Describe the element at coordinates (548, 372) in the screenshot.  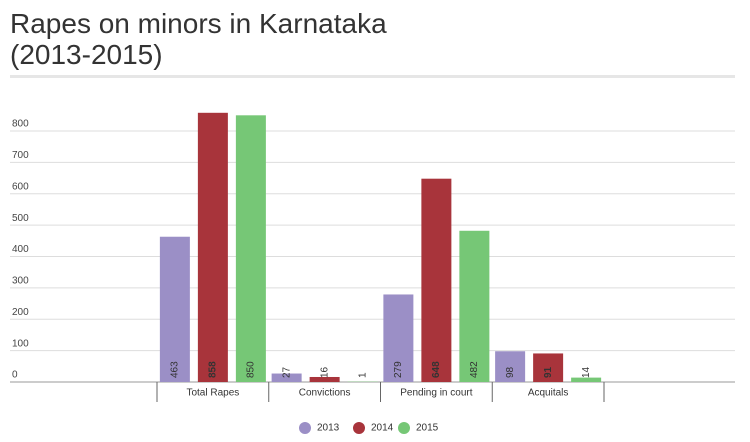
I see `value-label: 91` at that location.